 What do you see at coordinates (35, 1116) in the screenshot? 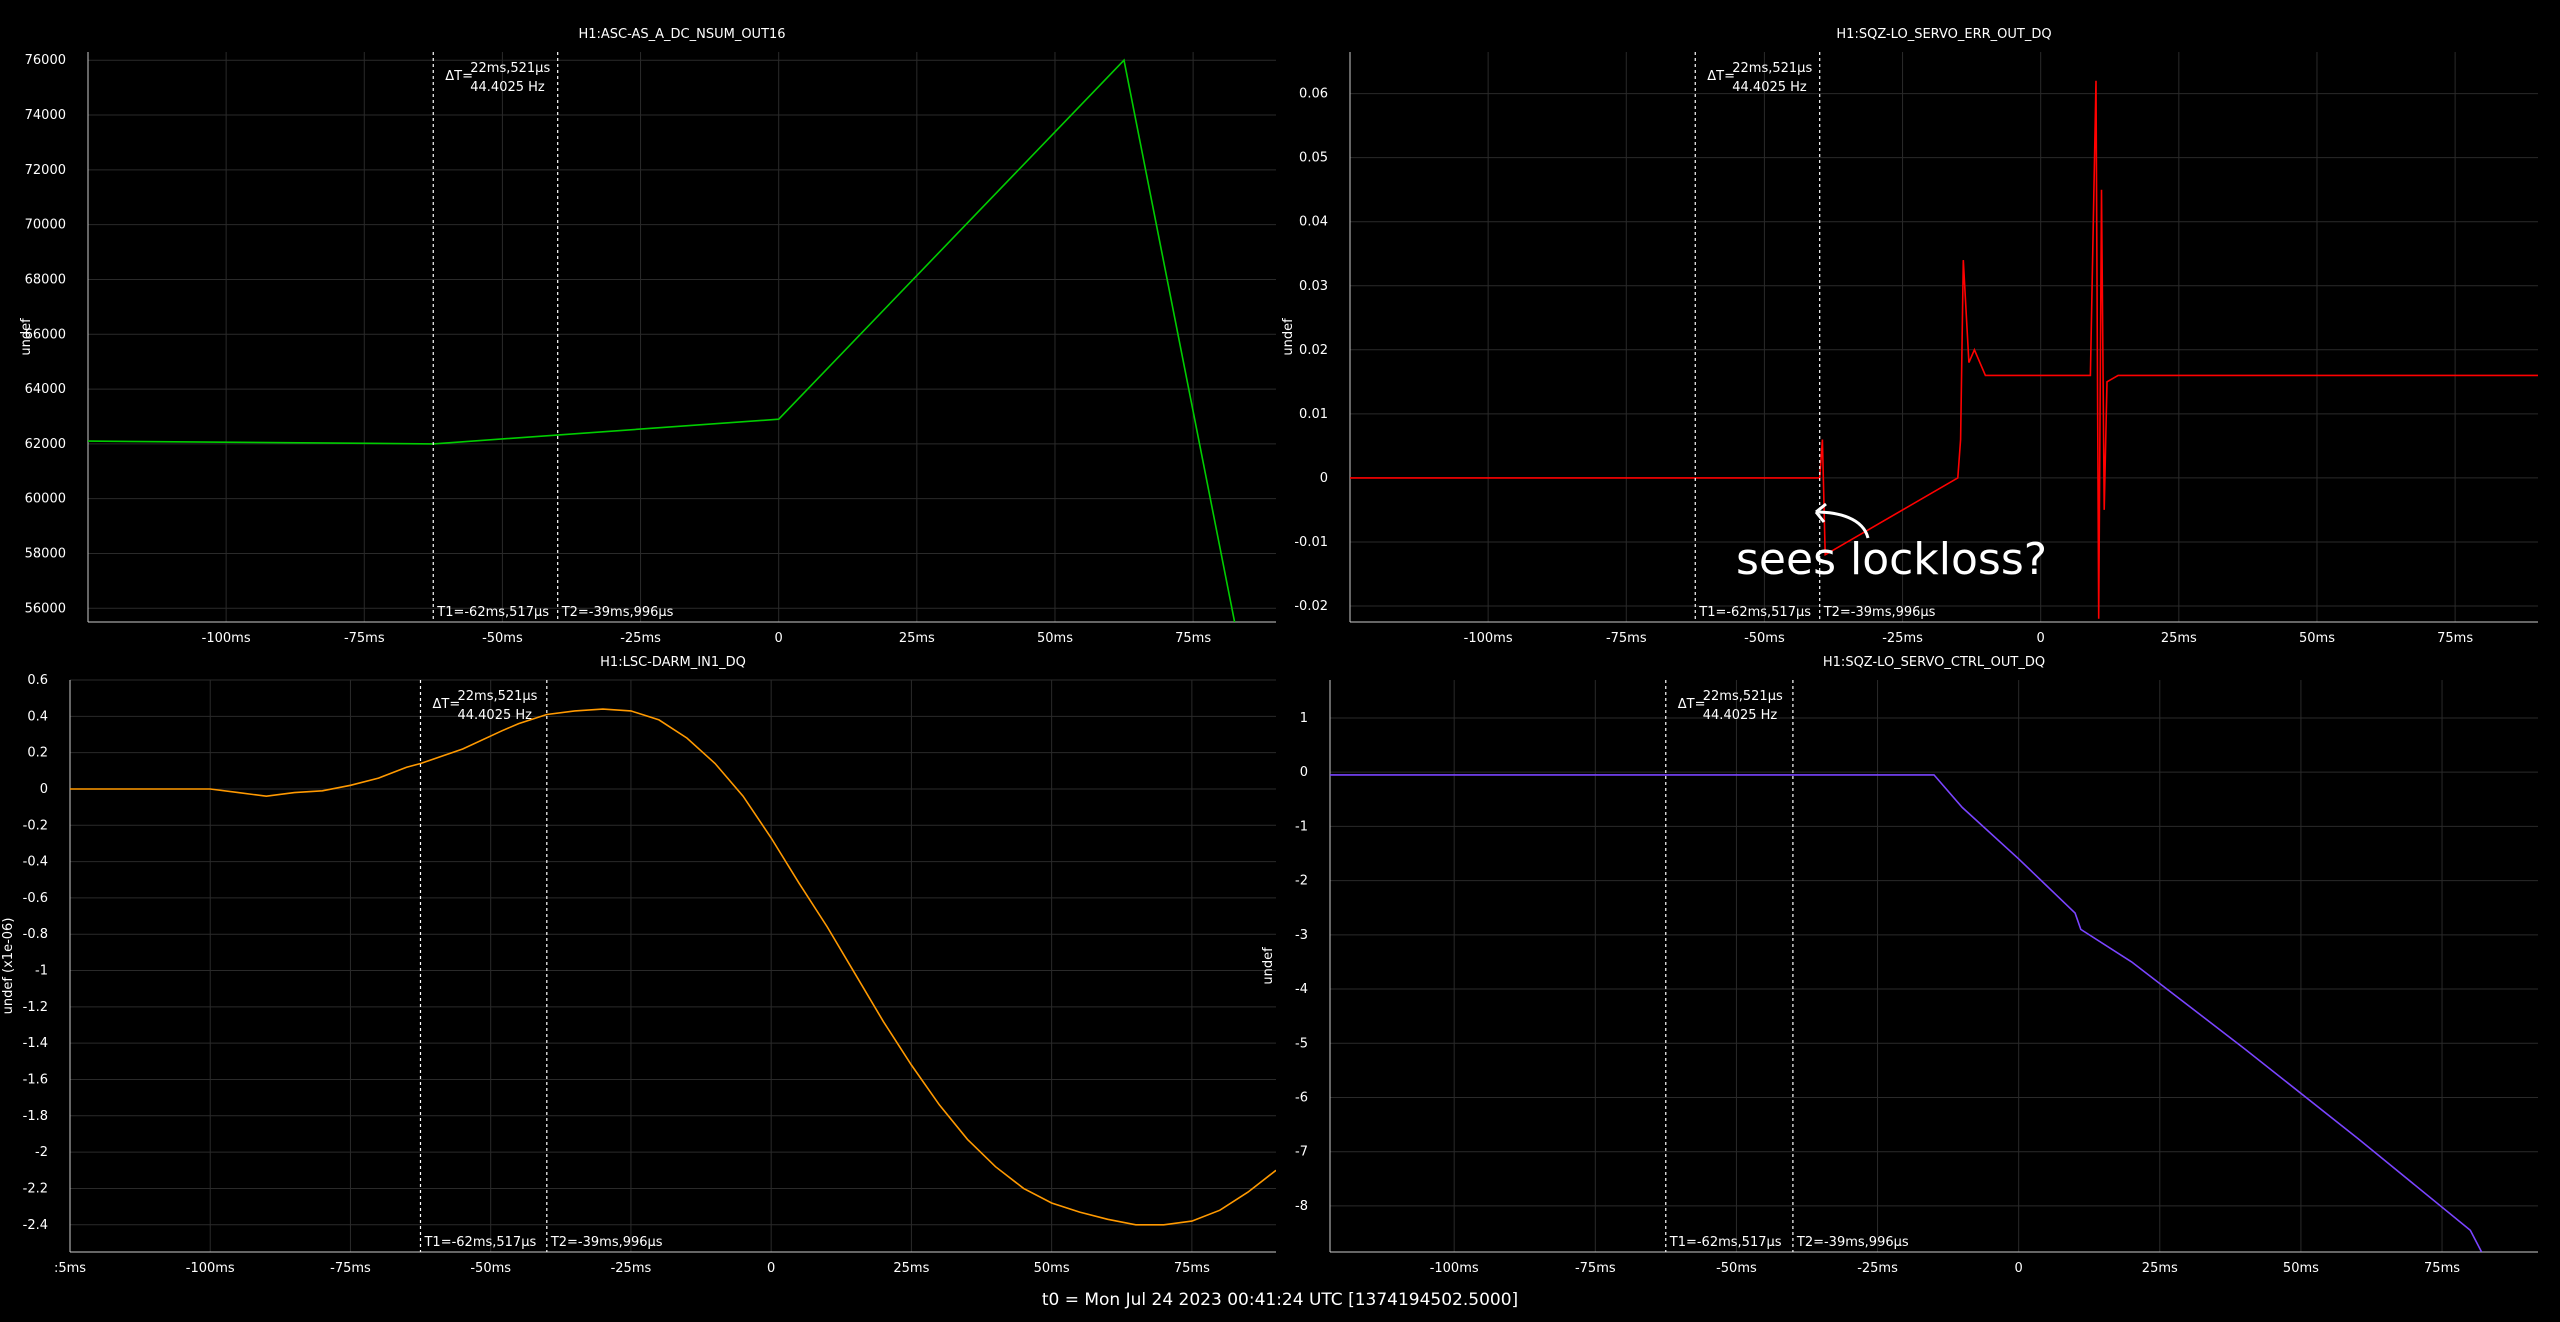
I see `y-tick-label: -1.8` at bounding box center [35, 1116].